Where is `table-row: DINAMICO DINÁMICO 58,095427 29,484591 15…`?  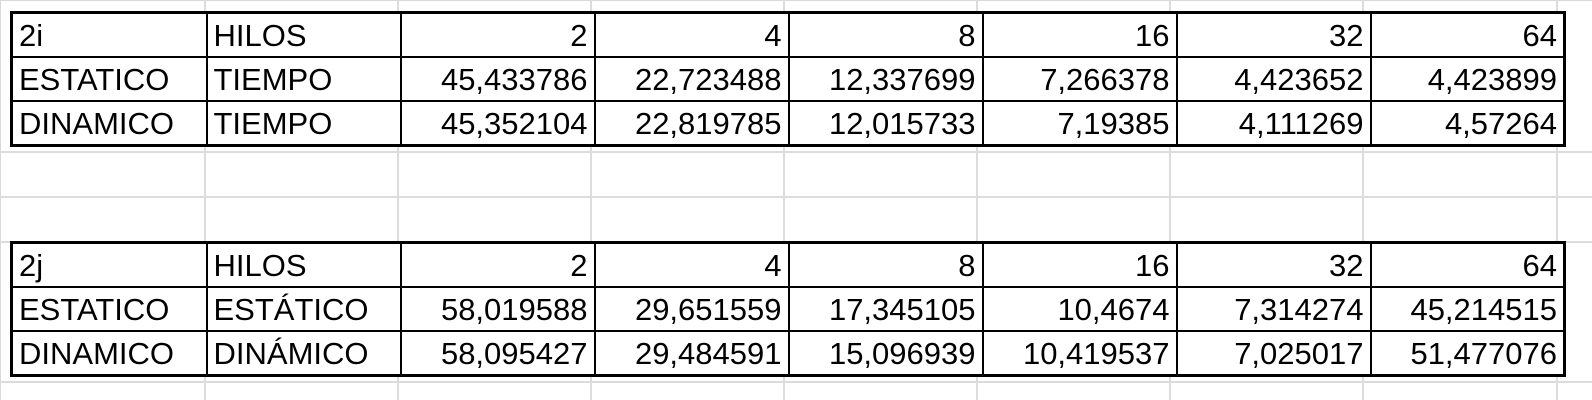 table-row: DINAMICO DINÁMICO 58,095427 29,484591 15… is located at coordinates (788, 353).